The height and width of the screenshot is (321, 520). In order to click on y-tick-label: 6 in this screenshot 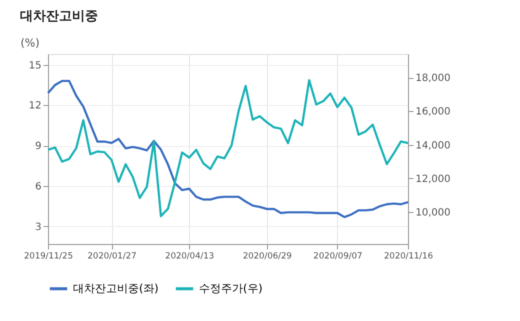, I will do `click(38, 187)`.